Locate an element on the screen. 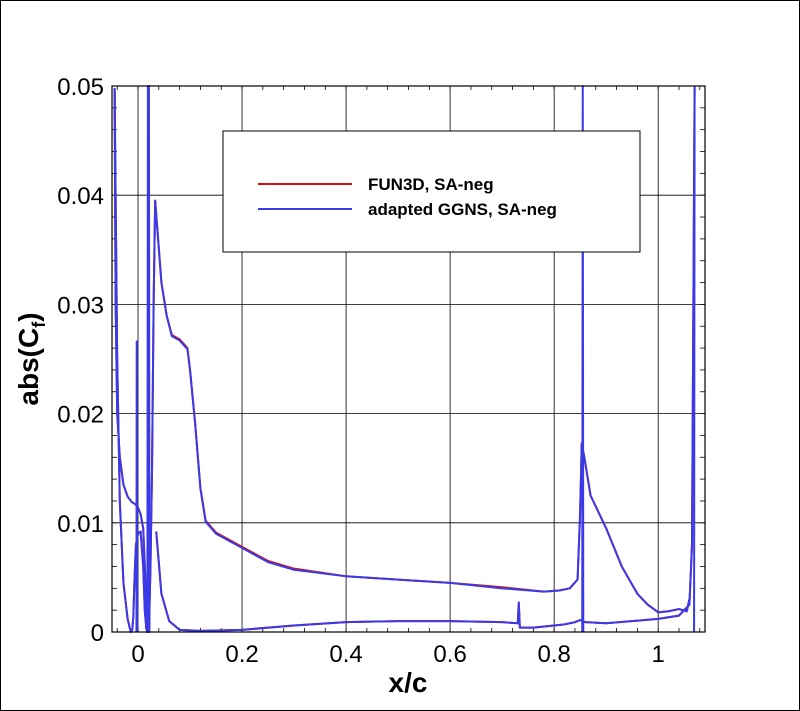 The height and width of the screenshot is (711, 800). x-tick-label: 0.2 is located at coordinates (241, 654).